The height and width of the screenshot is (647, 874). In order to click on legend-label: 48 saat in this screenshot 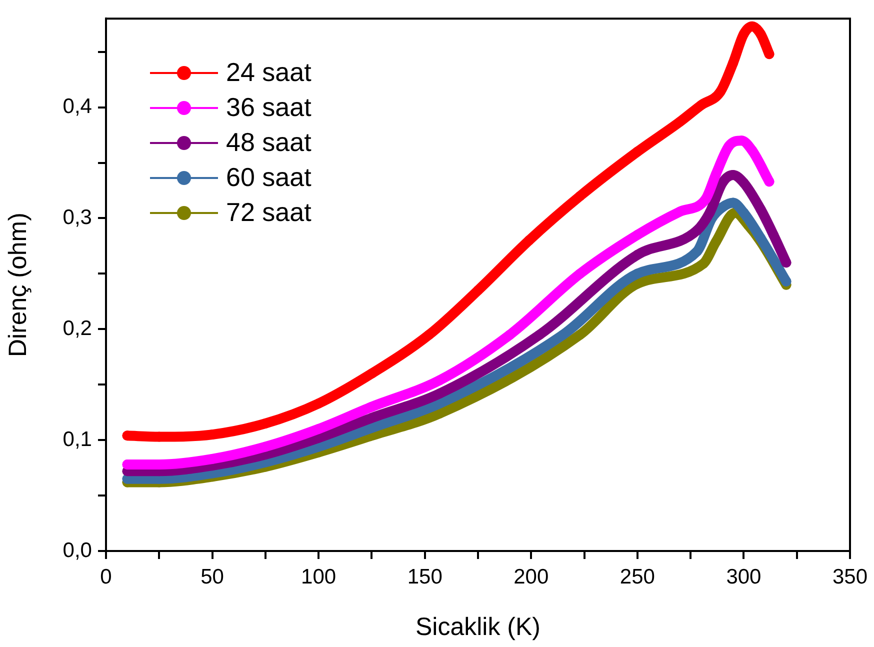, I will do `click(269, 142)`.